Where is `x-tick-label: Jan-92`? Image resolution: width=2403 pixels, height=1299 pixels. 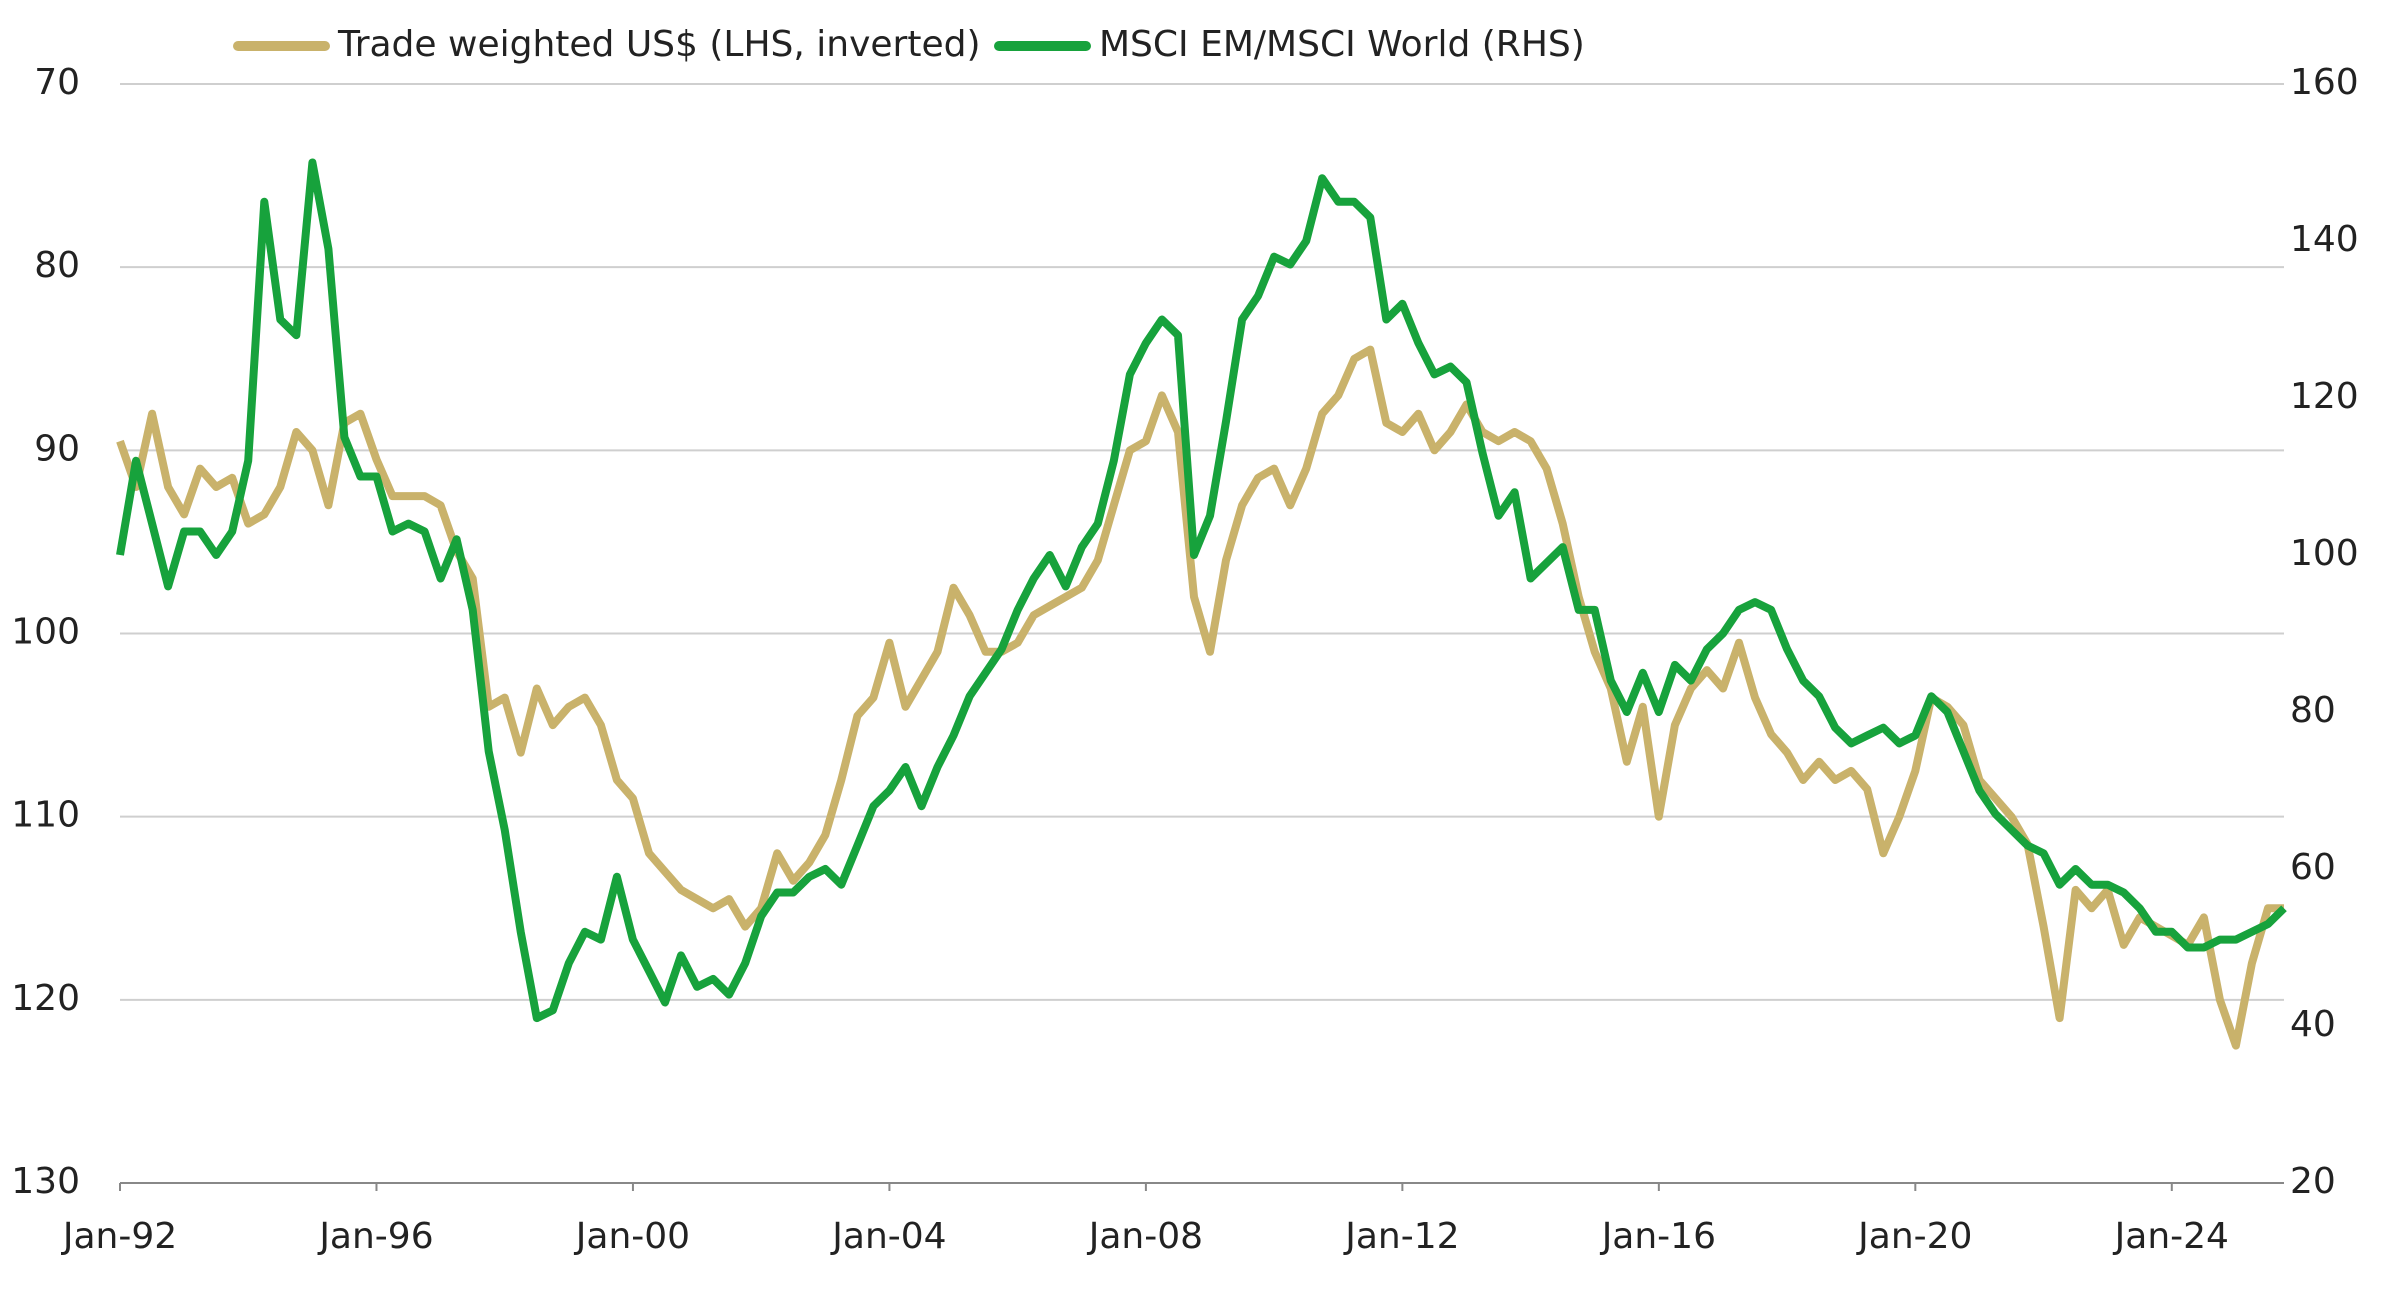
x-tick-label: Jan-92 is located at coordinates (119, 1236).